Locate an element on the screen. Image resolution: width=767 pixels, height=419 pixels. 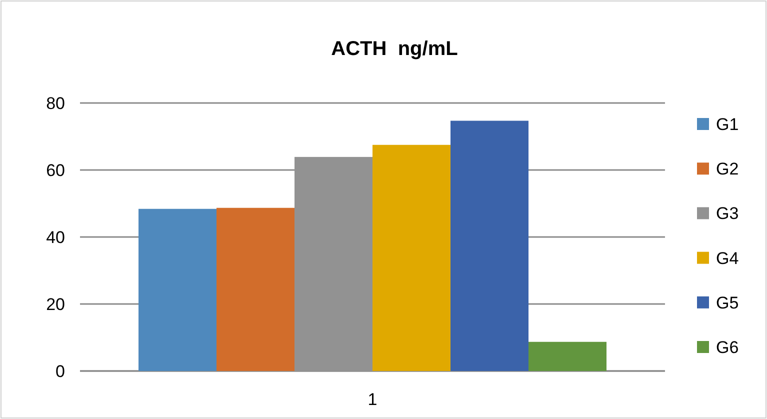
y-tick-label: 0 is located at coordinates (60, 371).